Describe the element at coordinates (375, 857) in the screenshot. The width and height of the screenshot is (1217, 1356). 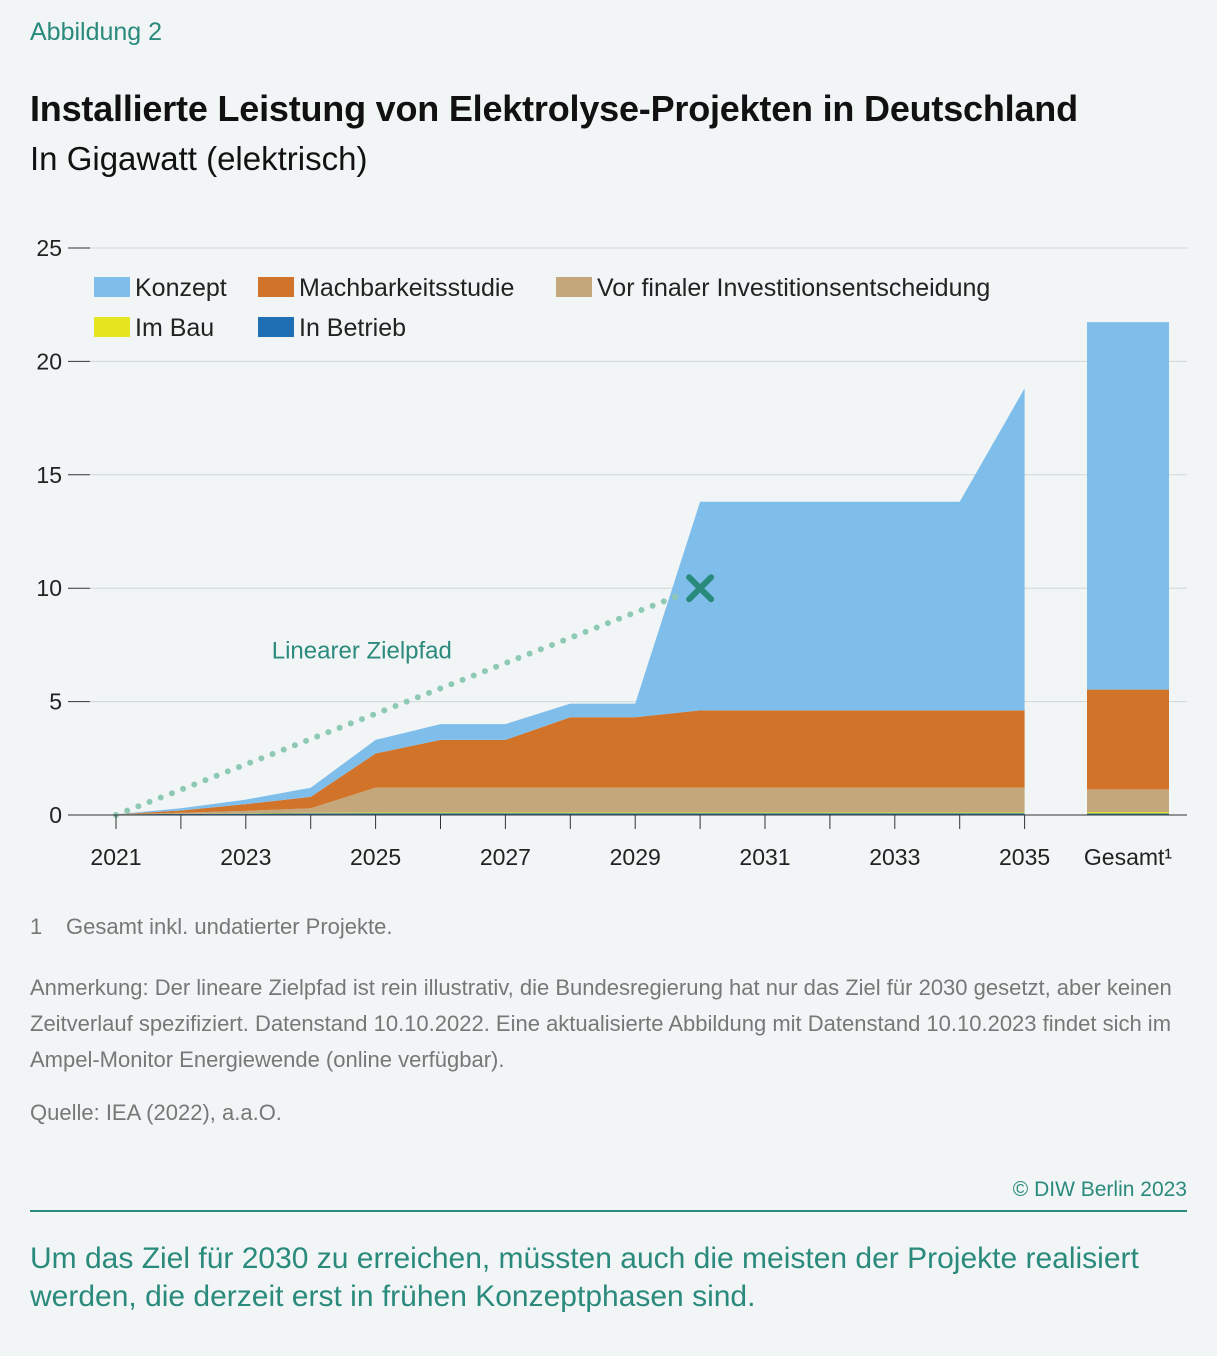
I see `x-tick-label: 2025` at that location.